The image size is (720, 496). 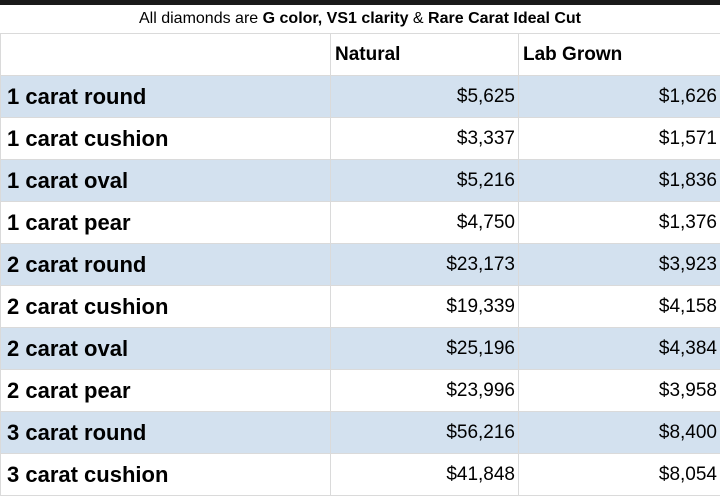 What do you see at coordinates (619, 307) in the screenshot?
I see `lab-grown-price: $4,158` at bounding box center [619, 307].